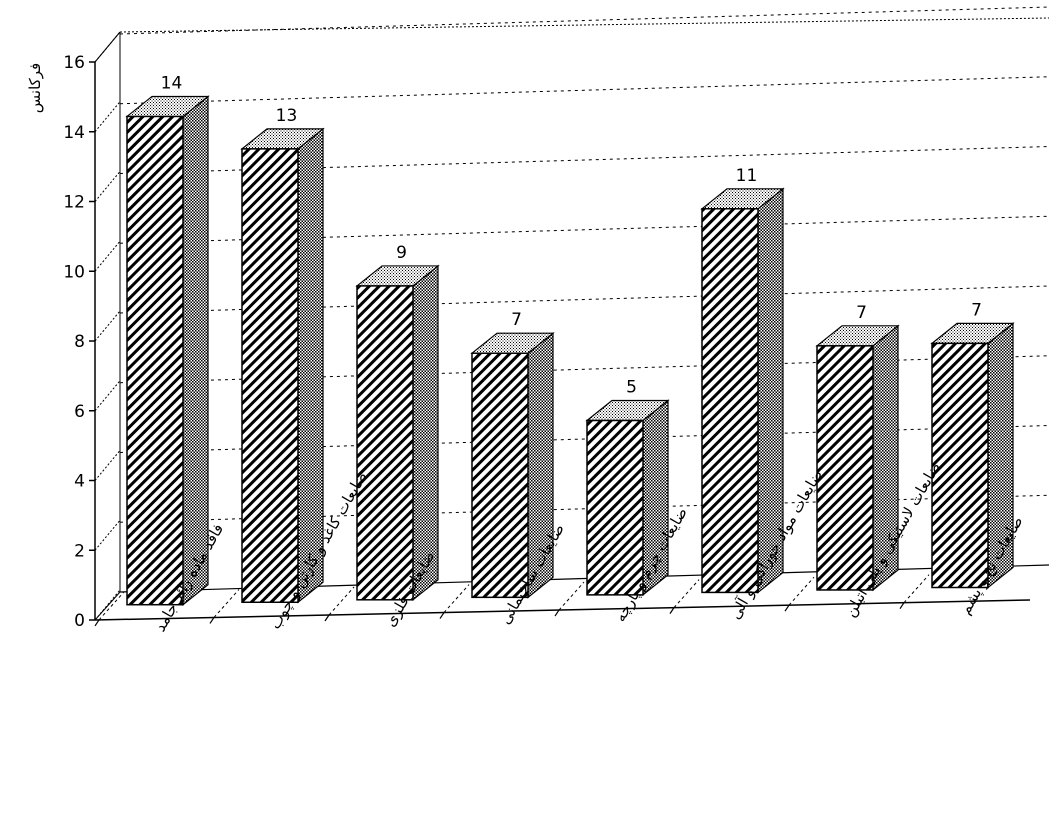 Image resolution: width=1049 pixels, height=835 pixels. Describe the element at coordinates (74, 63) in the screenshot. I see `y-tick-label-16: 16` at that location.